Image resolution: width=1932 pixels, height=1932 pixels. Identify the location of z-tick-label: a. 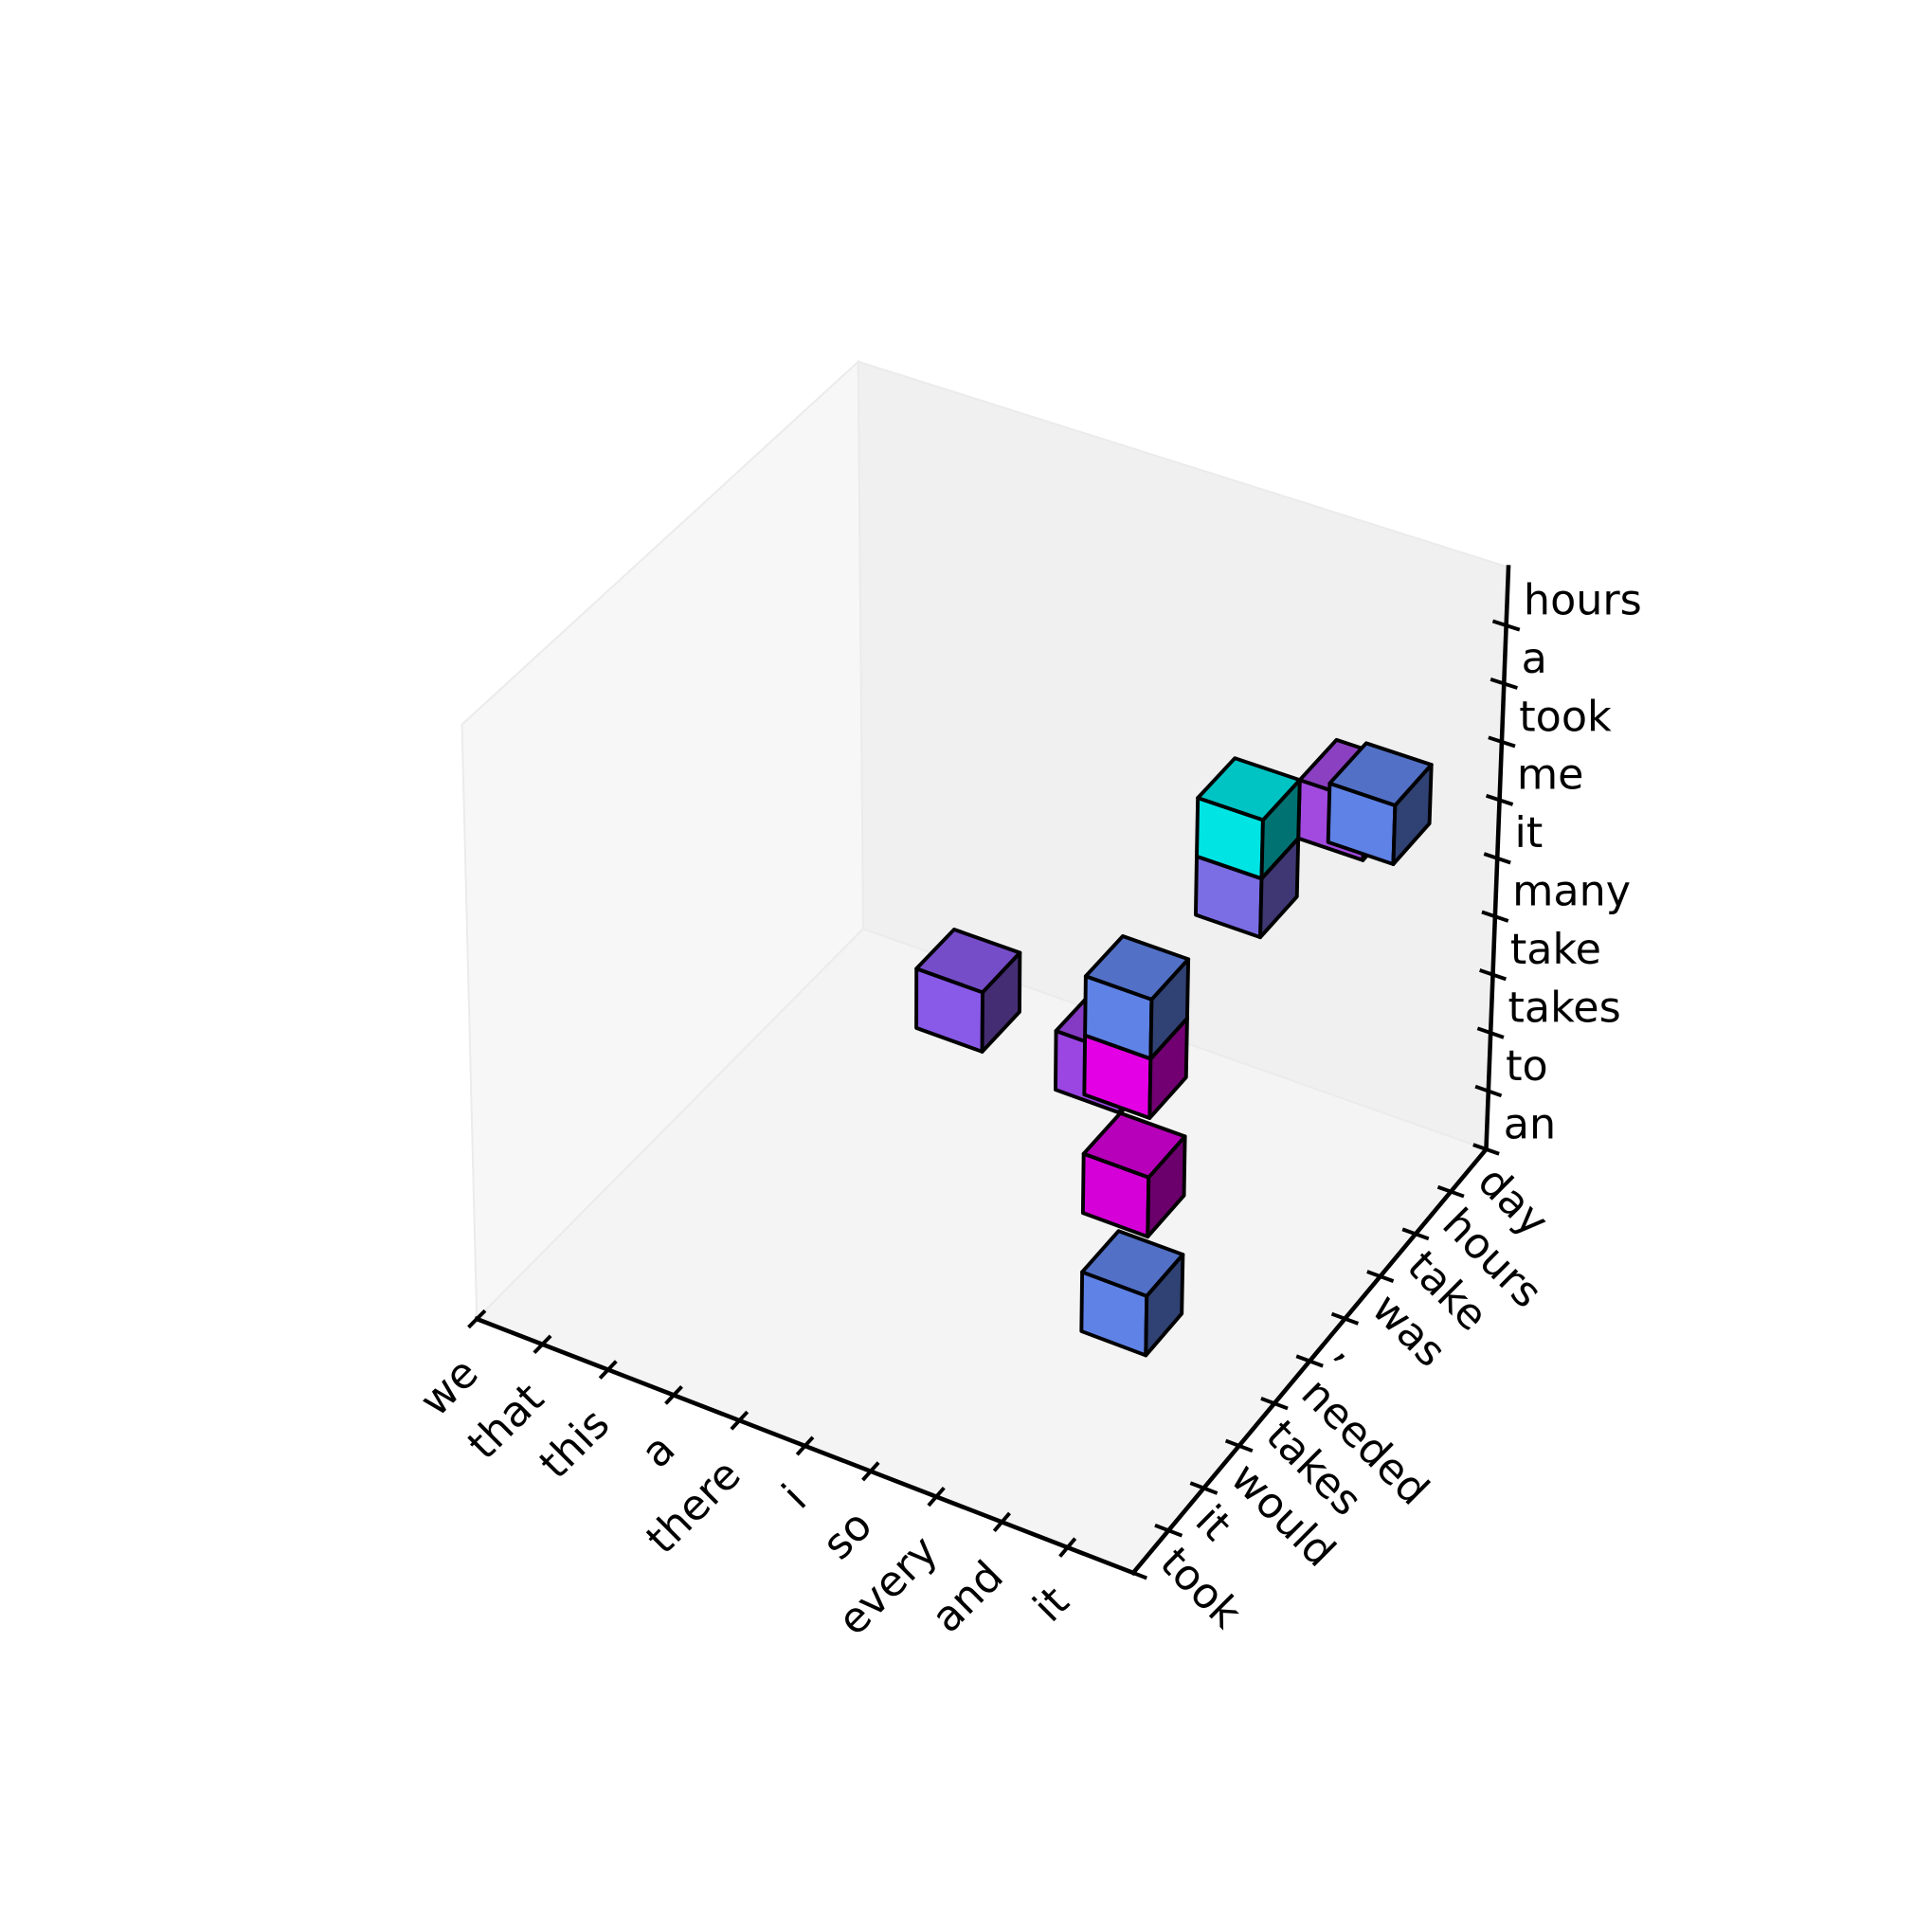
(1534, 659).